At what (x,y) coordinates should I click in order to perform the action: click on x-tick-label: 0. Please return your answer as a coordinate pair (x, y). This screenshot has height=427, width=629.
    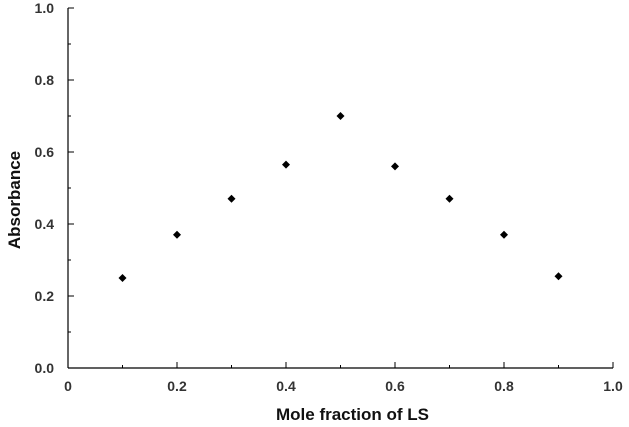
    Looking at the image, I should click on (68, 386).